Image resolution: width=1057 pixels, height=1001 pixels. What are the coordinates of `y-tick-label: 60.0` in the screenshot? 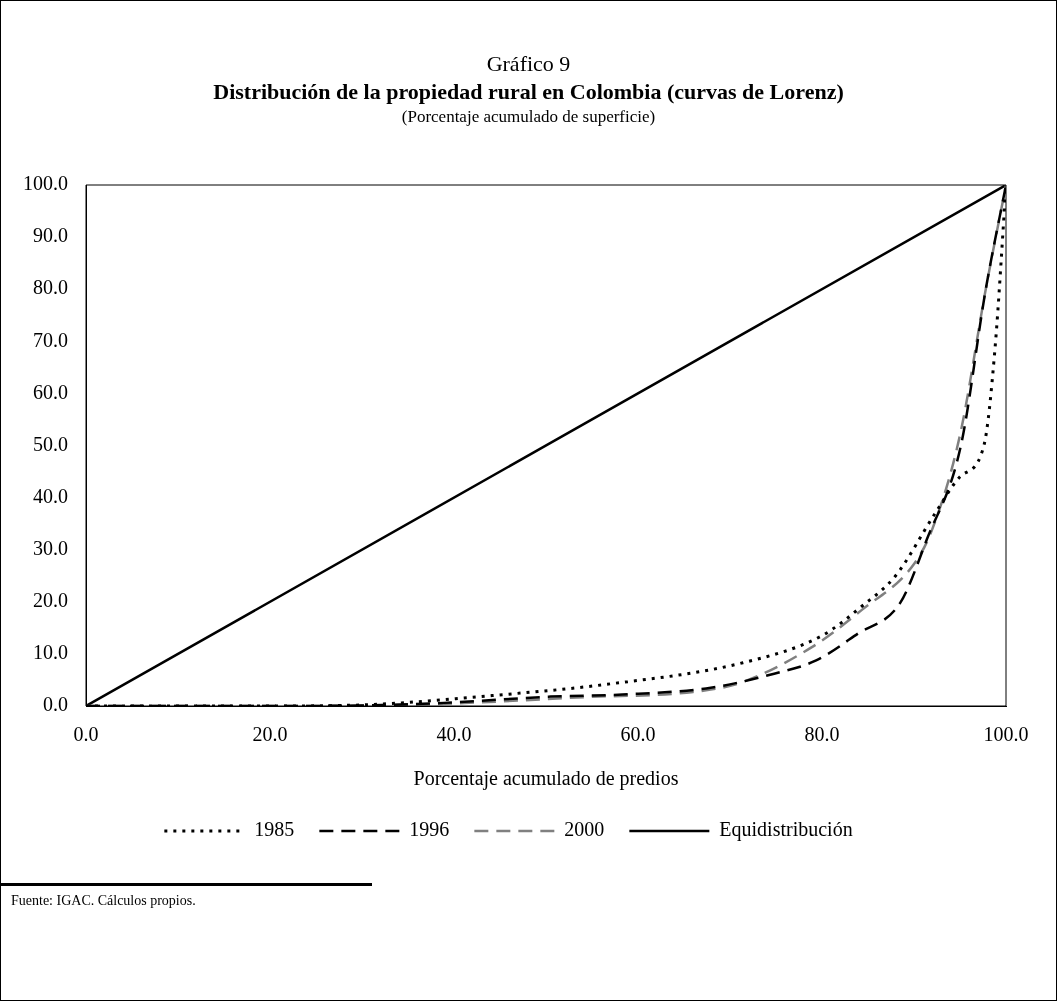 It's located at (50, 391).